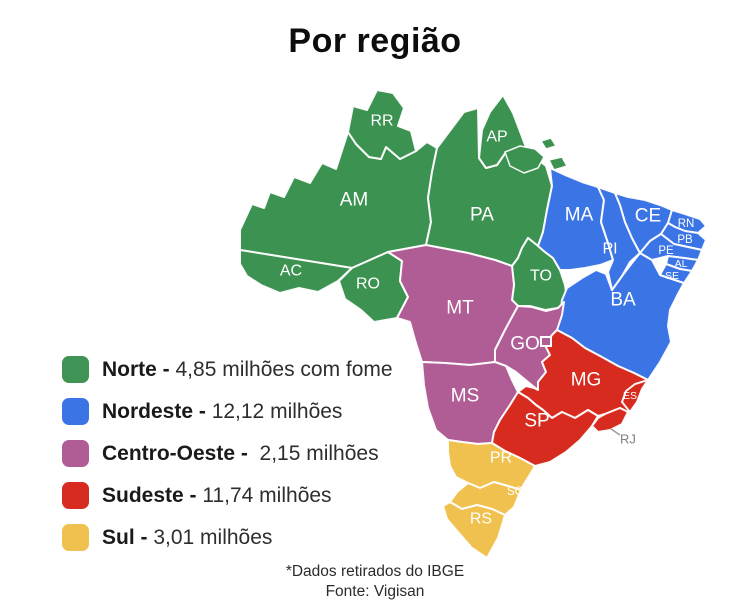 The height and width of the screenshot is (616, 750). I want to click on legend-region-name: Sudeste -, so click(152, 495).